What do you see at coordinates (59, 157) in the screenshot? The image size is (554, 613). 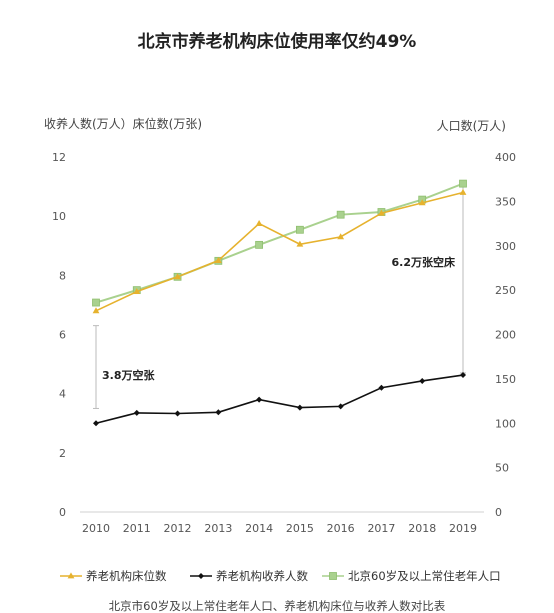 I see `left-tick-label: 12` at bounding box center [59, 157].